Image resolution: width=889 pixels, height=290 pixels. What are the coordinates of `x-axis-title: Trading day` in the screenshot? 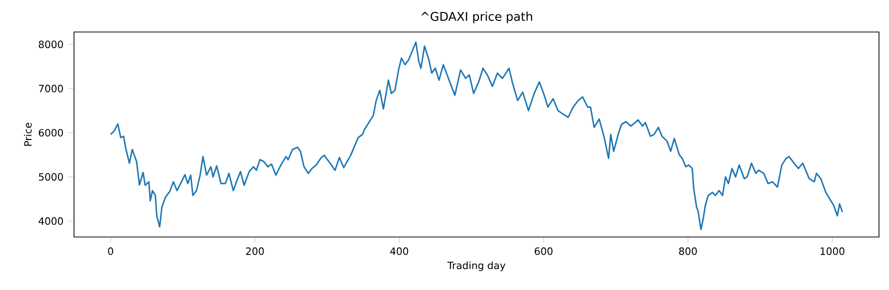 It's located at (476, 266).